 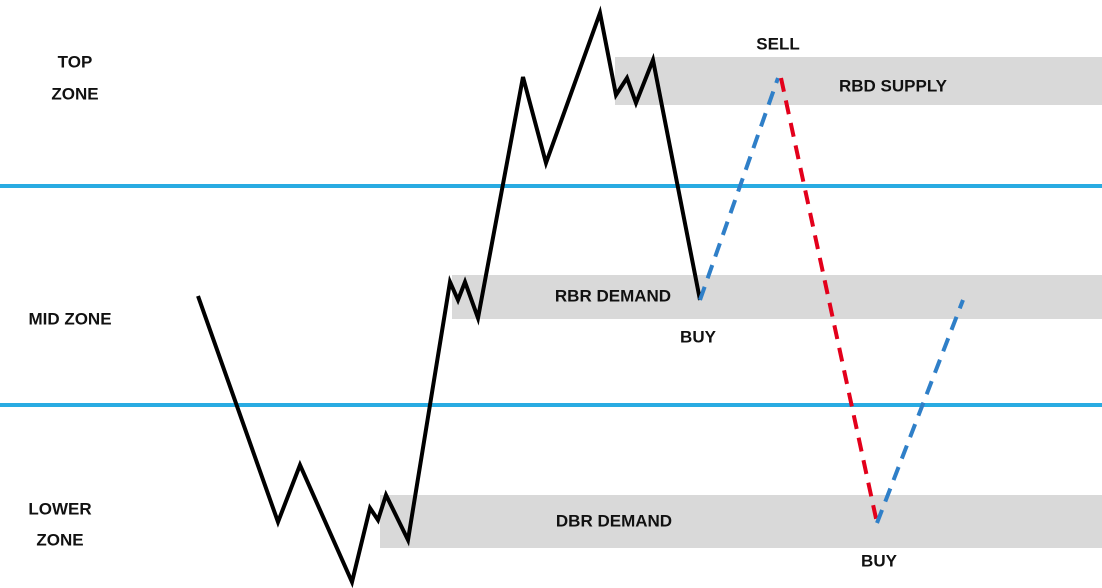 I want to click on area-label: RBR DEMAND, so click(x=613, y=295).